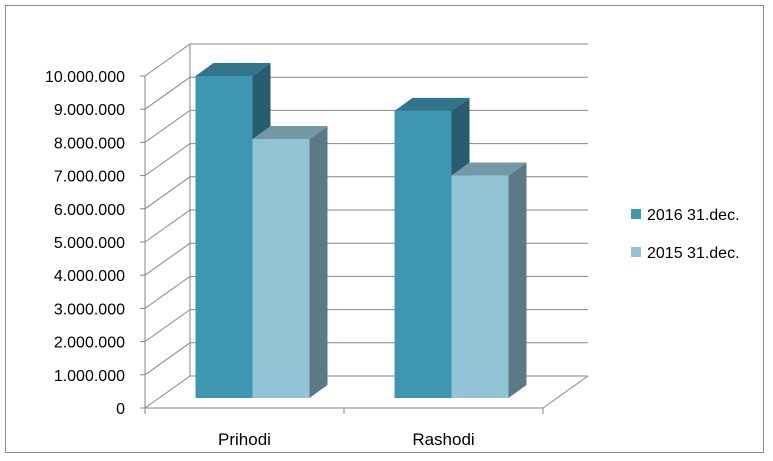 The height and width of the screenshot is (461, 773). What do you see at coordinates (565, 392) in the screenshot?
I see `floor-edge` at bounding box center [565, 392].